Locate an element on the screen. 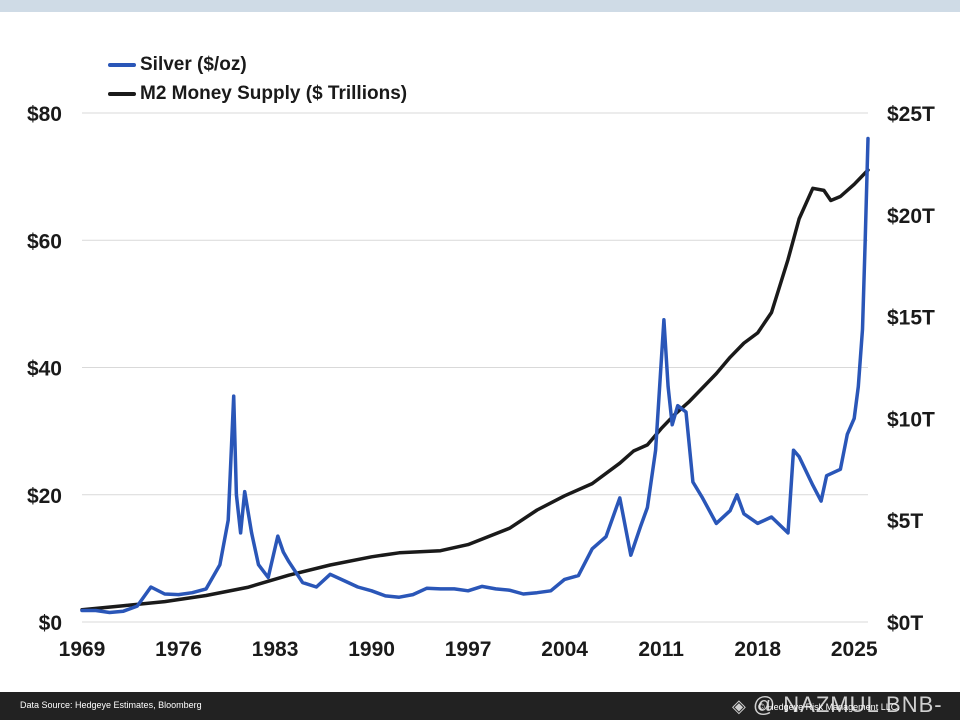 The width and height of the screenshot is (960, 720). y-left-tick-label: $60 is located at coordinates (44, 241).